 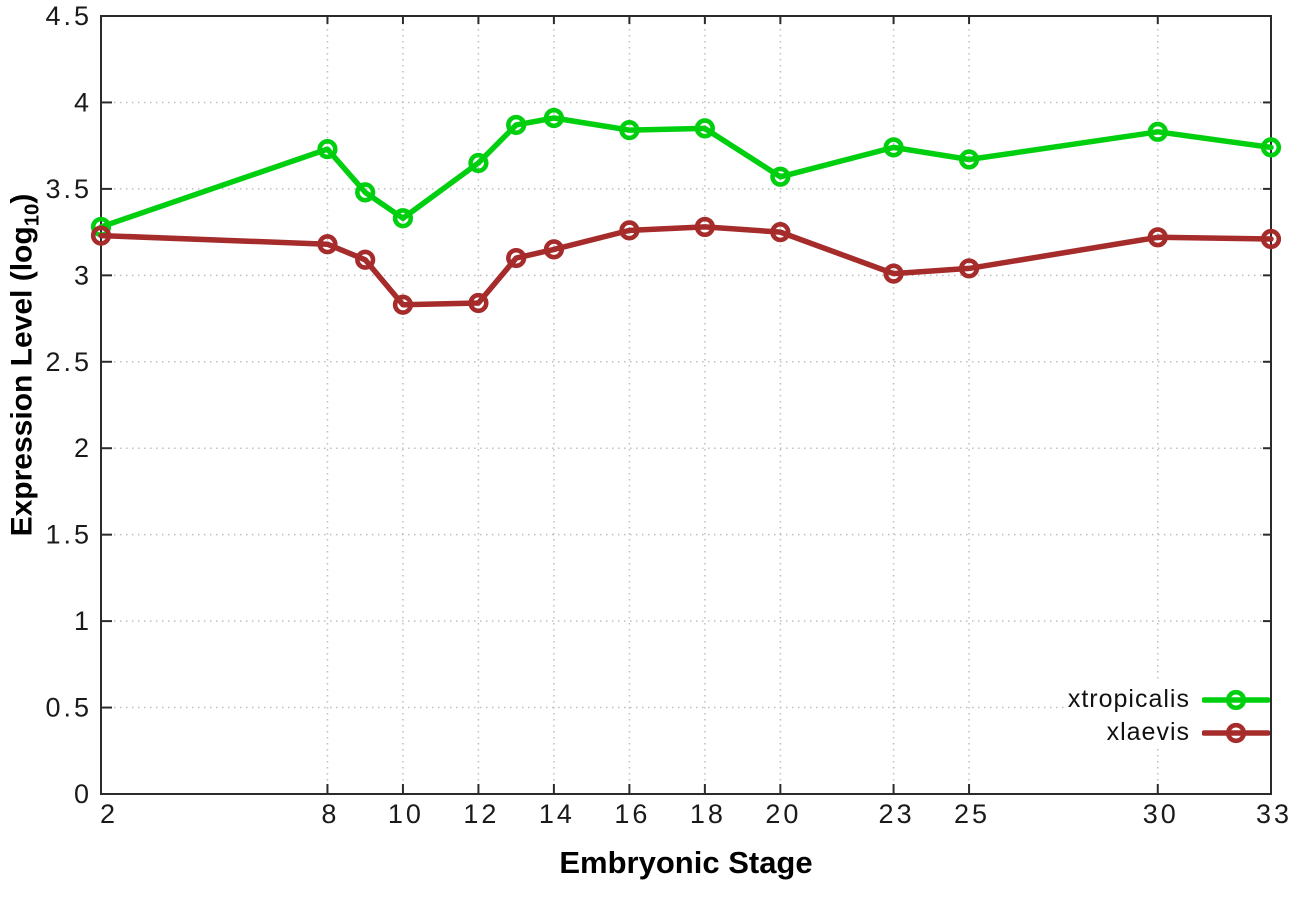 I want to click on svg-text: 3, so click(x=83, y=275).